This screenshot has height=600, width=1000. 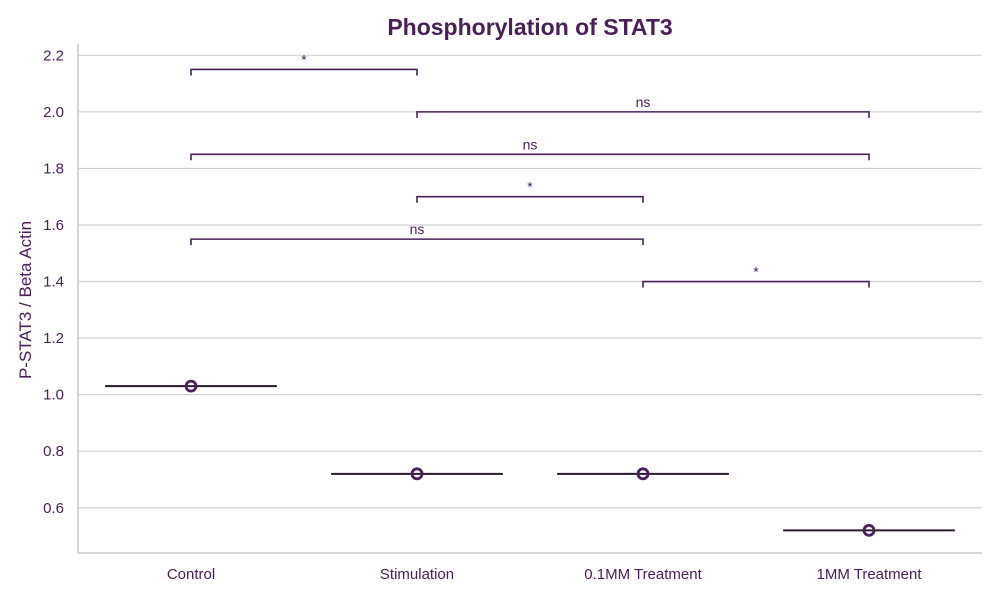 What do you see at coordinates (53, 508) in the screenshot?
I see `y-tick-label: 0.6` at bounding box center [53, 508].